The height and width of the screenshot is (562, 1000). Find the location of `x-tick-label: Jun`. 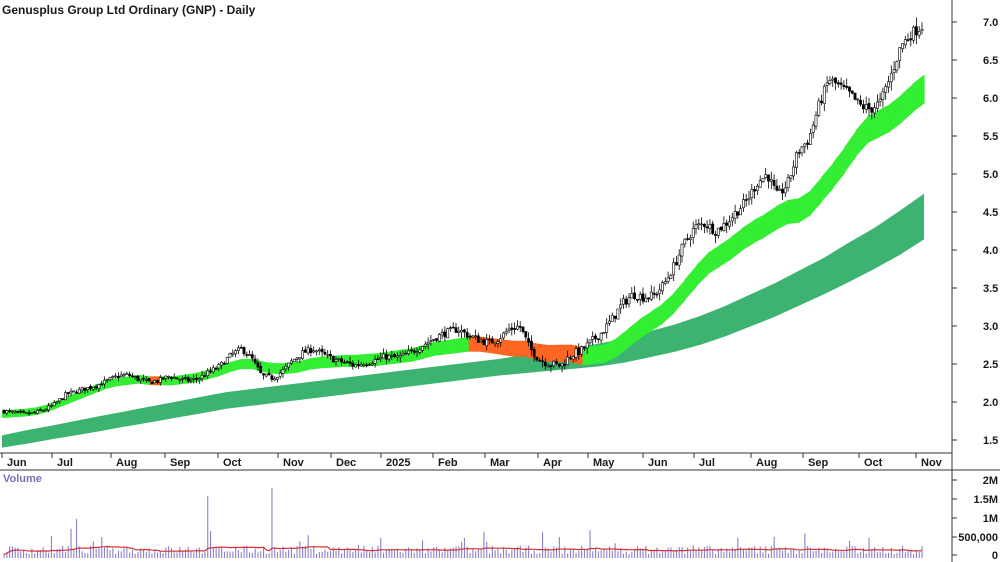

x-tick-label: Jun is located at coordinates (17, 463).